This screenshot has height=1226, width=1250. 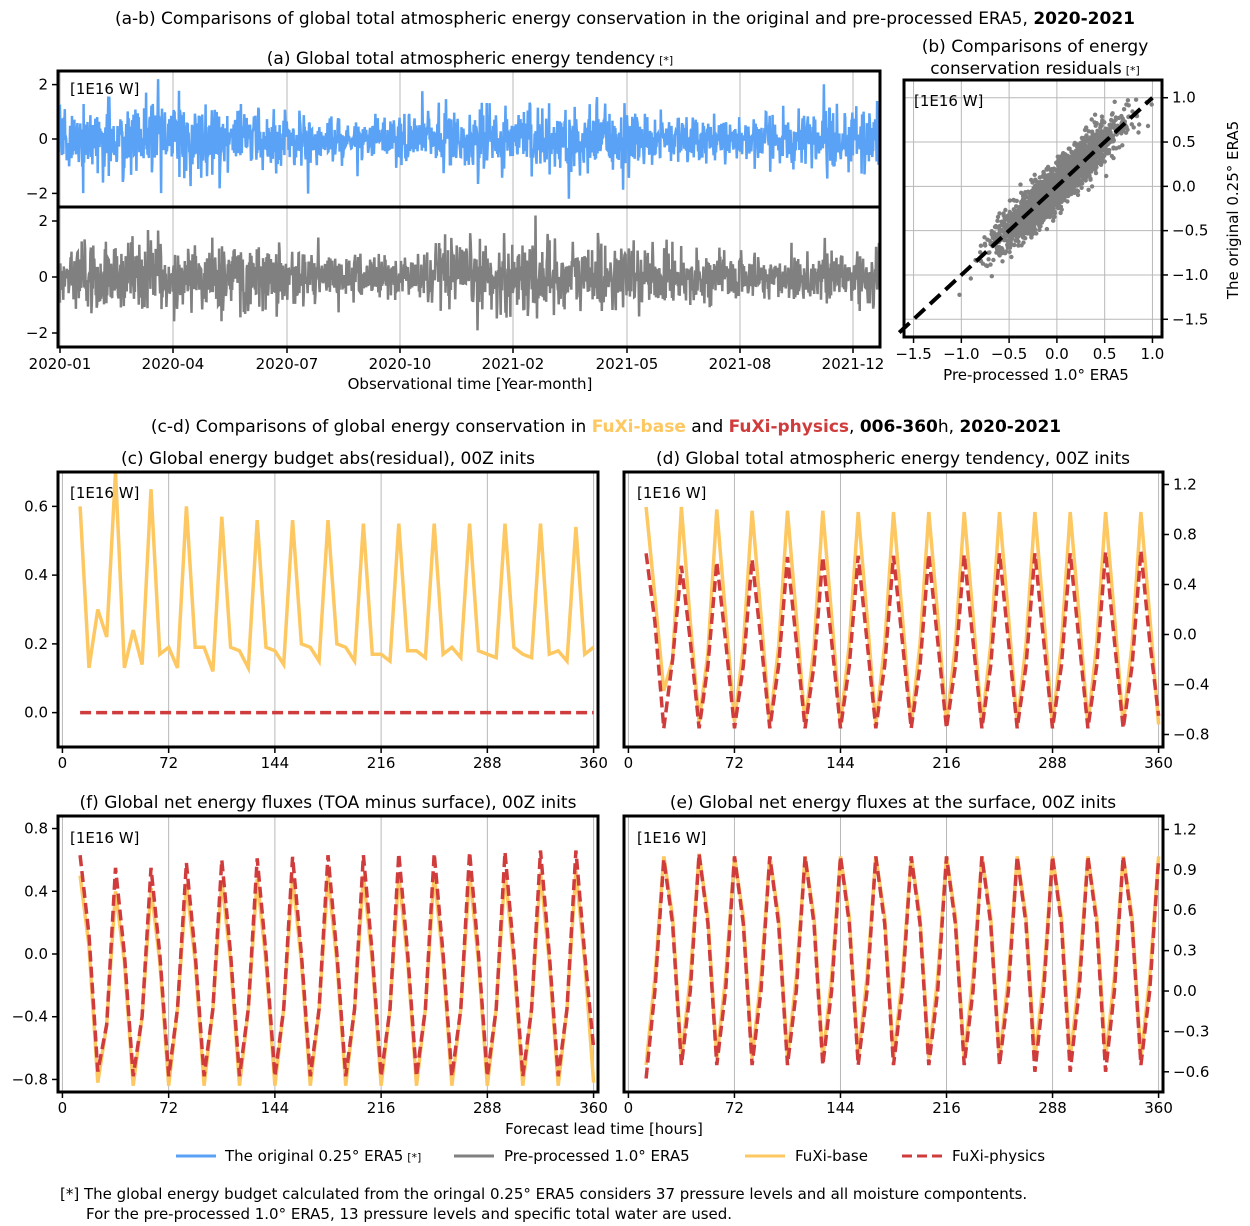 I want to click on panel-d-y-tick-label: −0.8, so click(x=1191, y=735).